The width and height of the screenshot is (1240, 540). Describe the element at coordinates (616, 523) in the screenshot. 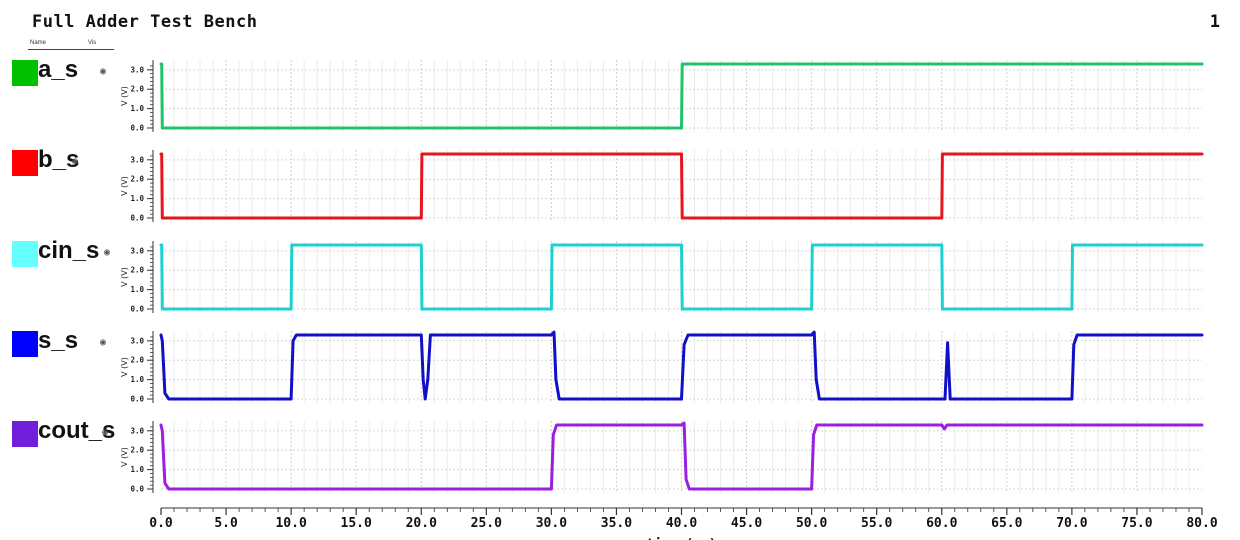

I see `x-tick-label: 35.0` at that location.